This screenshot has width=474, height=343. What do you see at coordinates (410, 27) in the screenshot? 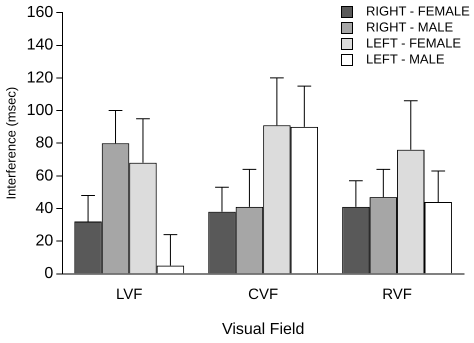
I see `legend-label: RIGHT - MALE` at bounding box center [410, 27].